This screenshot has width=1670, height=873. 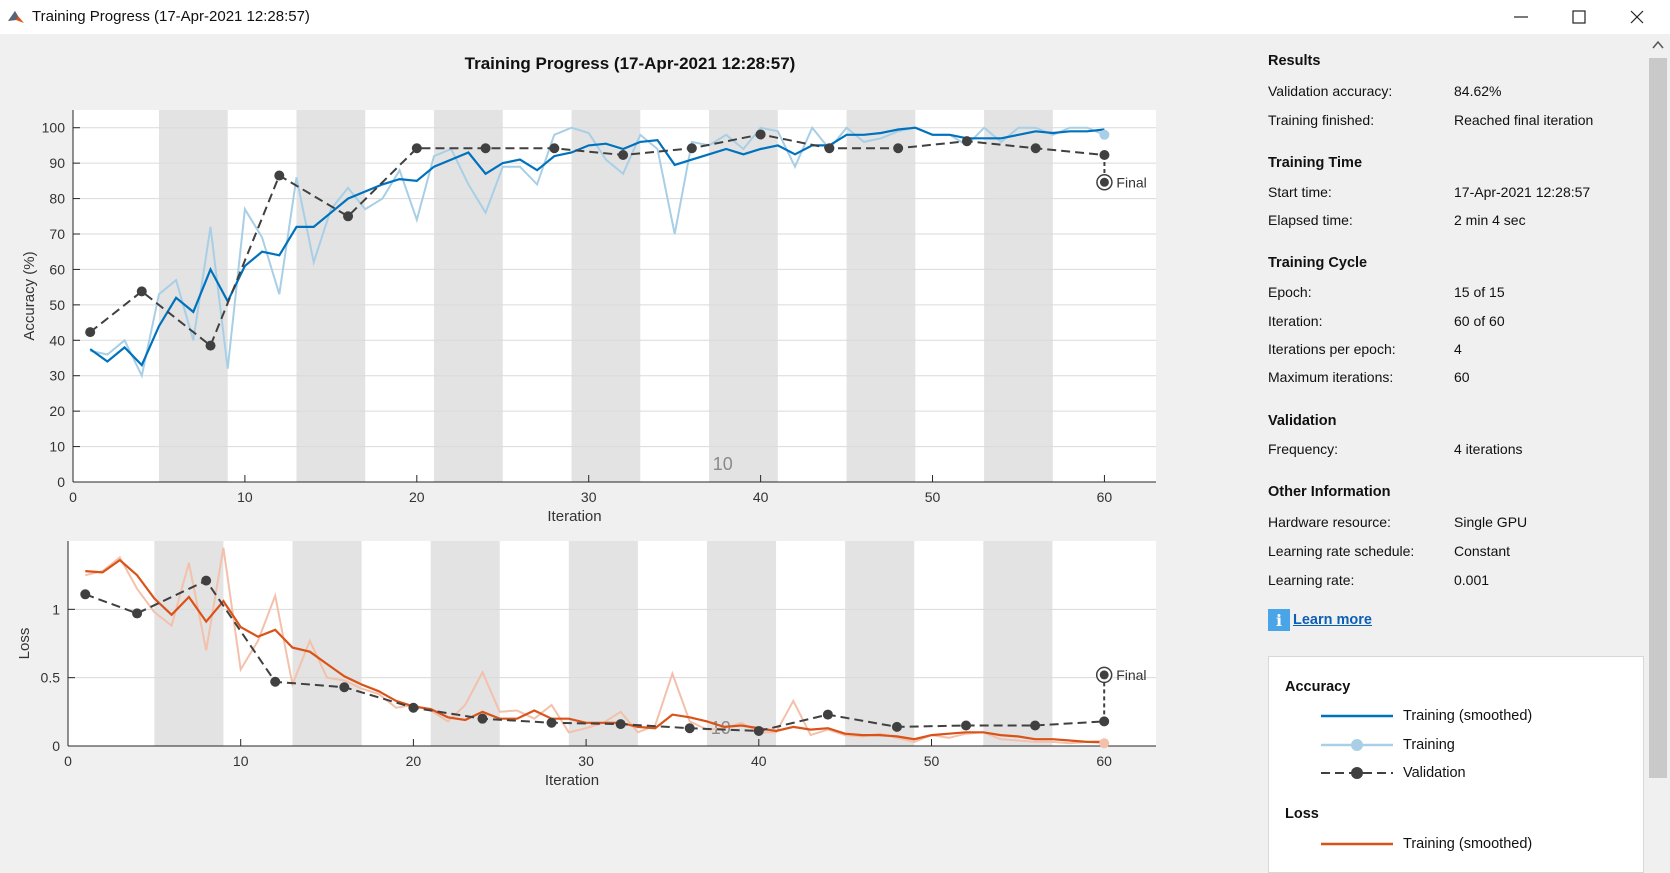 I want to click on maximize-button, so click(x=1579, y=17).